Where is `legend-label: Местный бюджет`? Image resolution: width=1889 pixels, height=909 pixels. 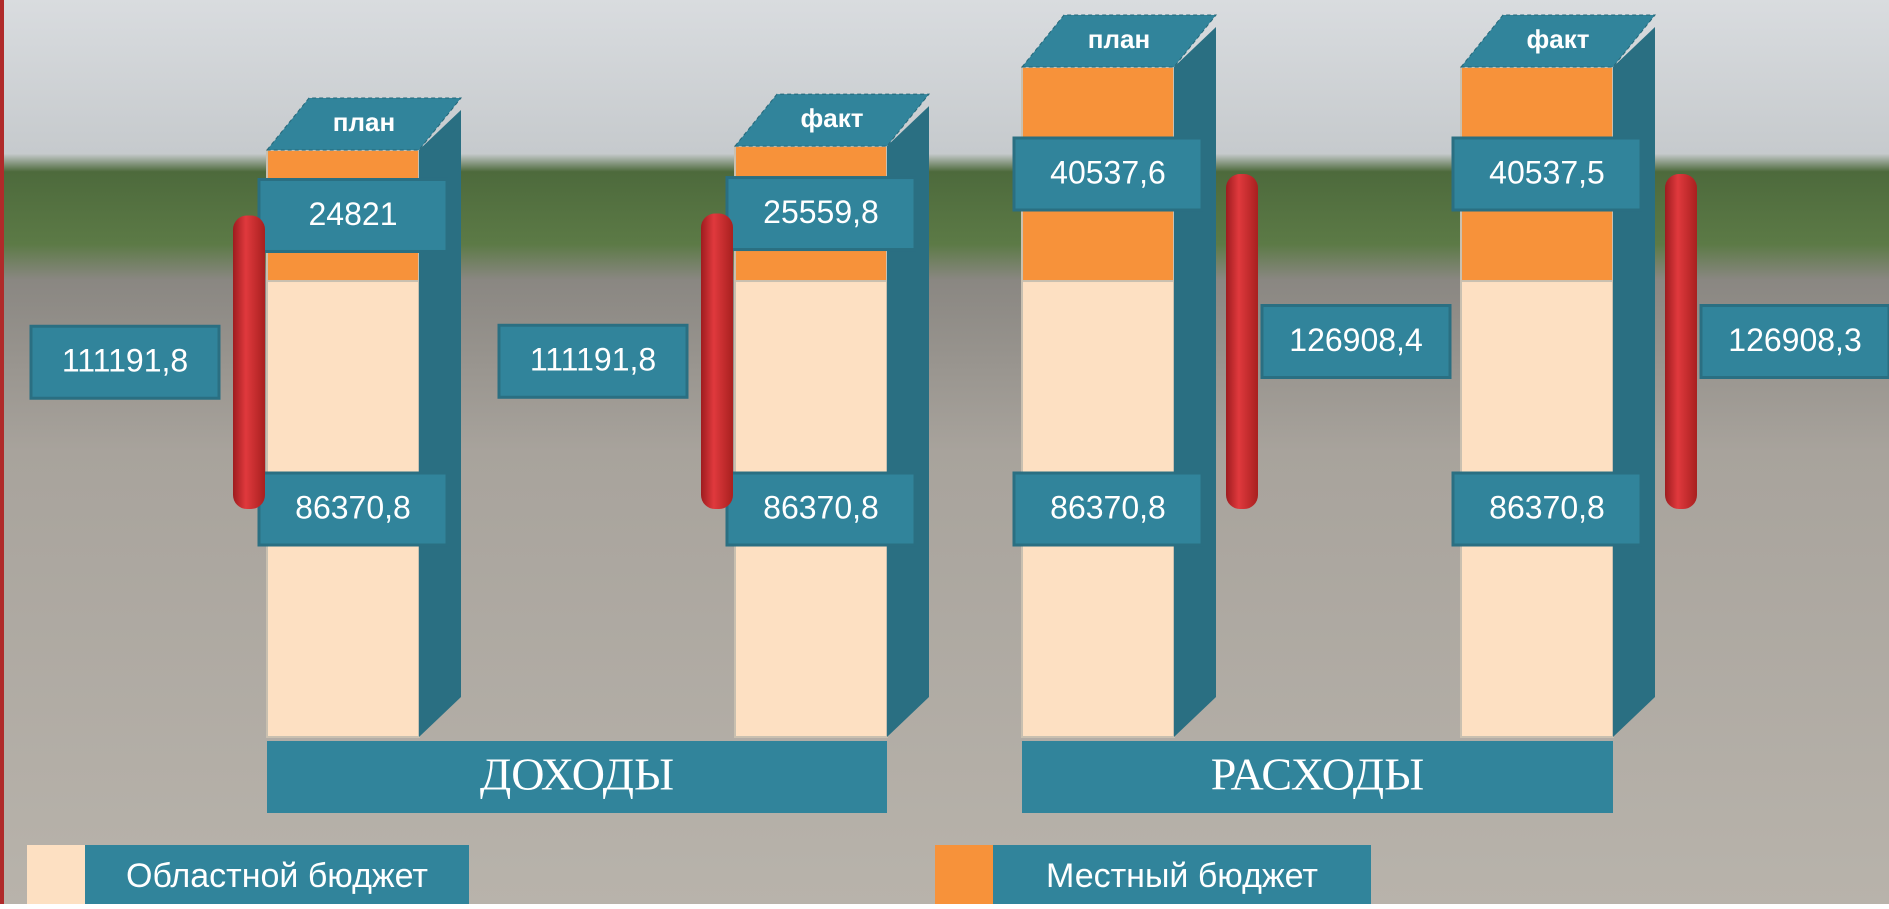 legend-label: Местный бюджет is located at coordinates (1182, 876).